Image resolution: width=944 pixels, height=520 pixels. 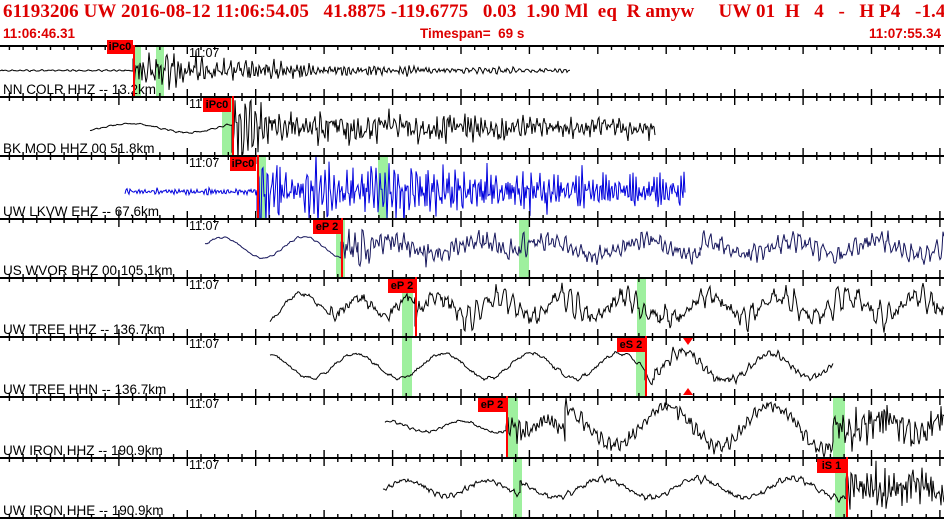 What do you see at coordinates (631, 345) in the screenshot?
I see `pick-label: eS 2` at bounding box center [631, 345].